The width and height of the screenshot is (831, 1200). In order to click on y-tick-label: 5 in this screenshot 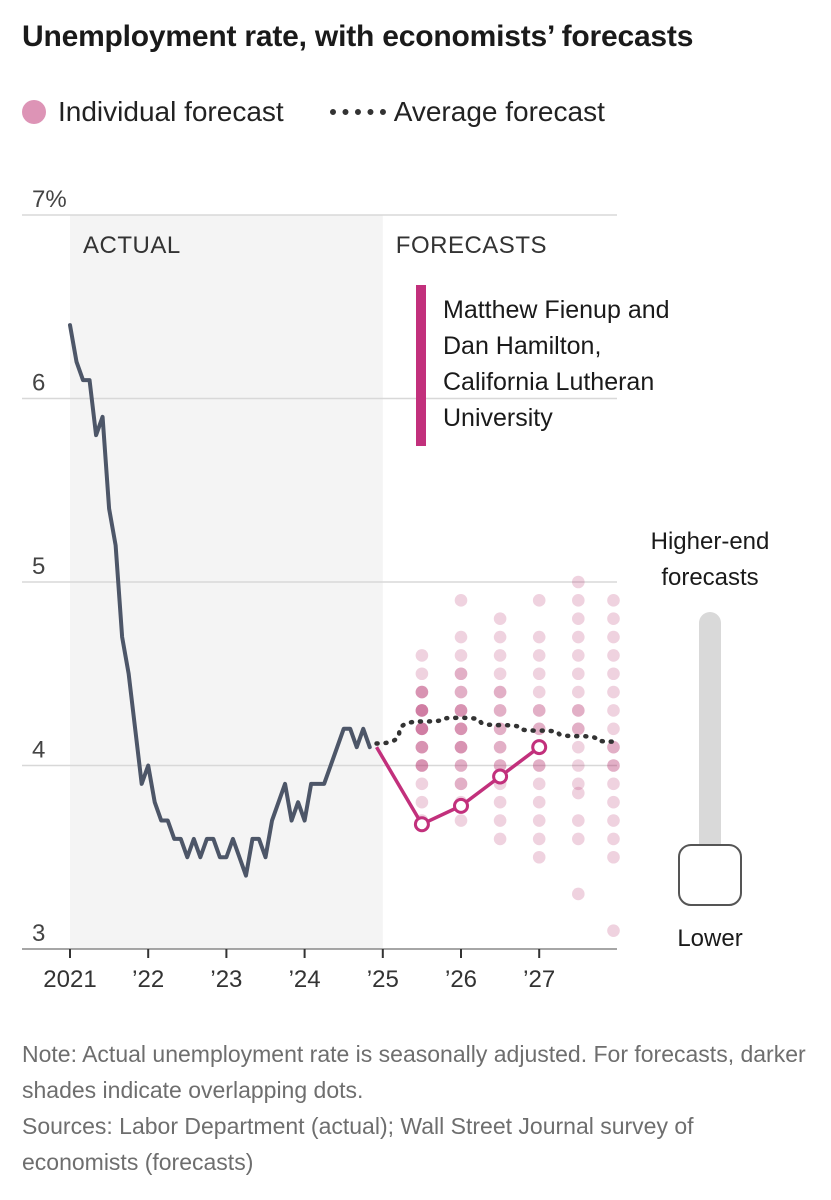, I will do `click(38, 566)`.